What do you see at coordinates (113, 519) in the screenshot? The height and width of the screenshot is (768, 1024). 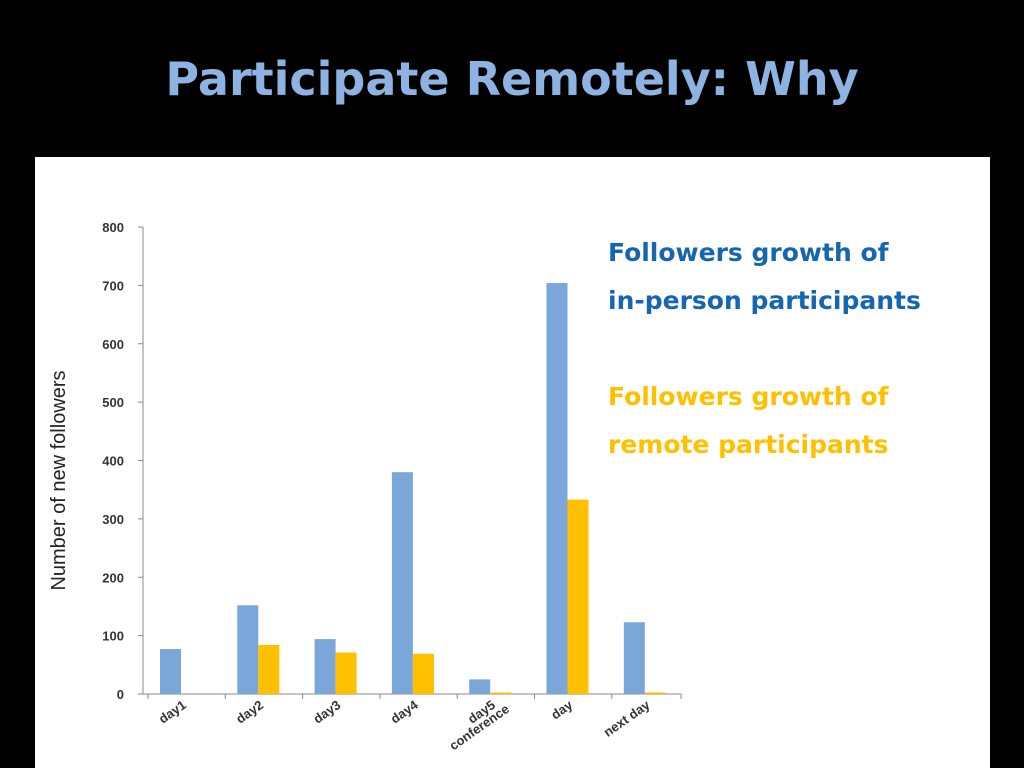 I see `y-tick-label: 300` at bounding box center [113, 519].